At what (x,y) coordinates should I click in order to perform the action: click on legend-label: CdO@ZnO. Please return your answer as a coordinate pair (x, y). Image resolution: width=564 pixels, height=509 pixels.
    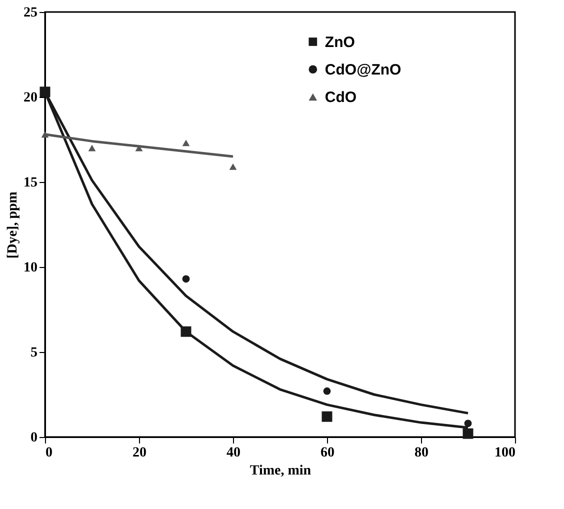
    Looking at the image, I should click on (363, 69).